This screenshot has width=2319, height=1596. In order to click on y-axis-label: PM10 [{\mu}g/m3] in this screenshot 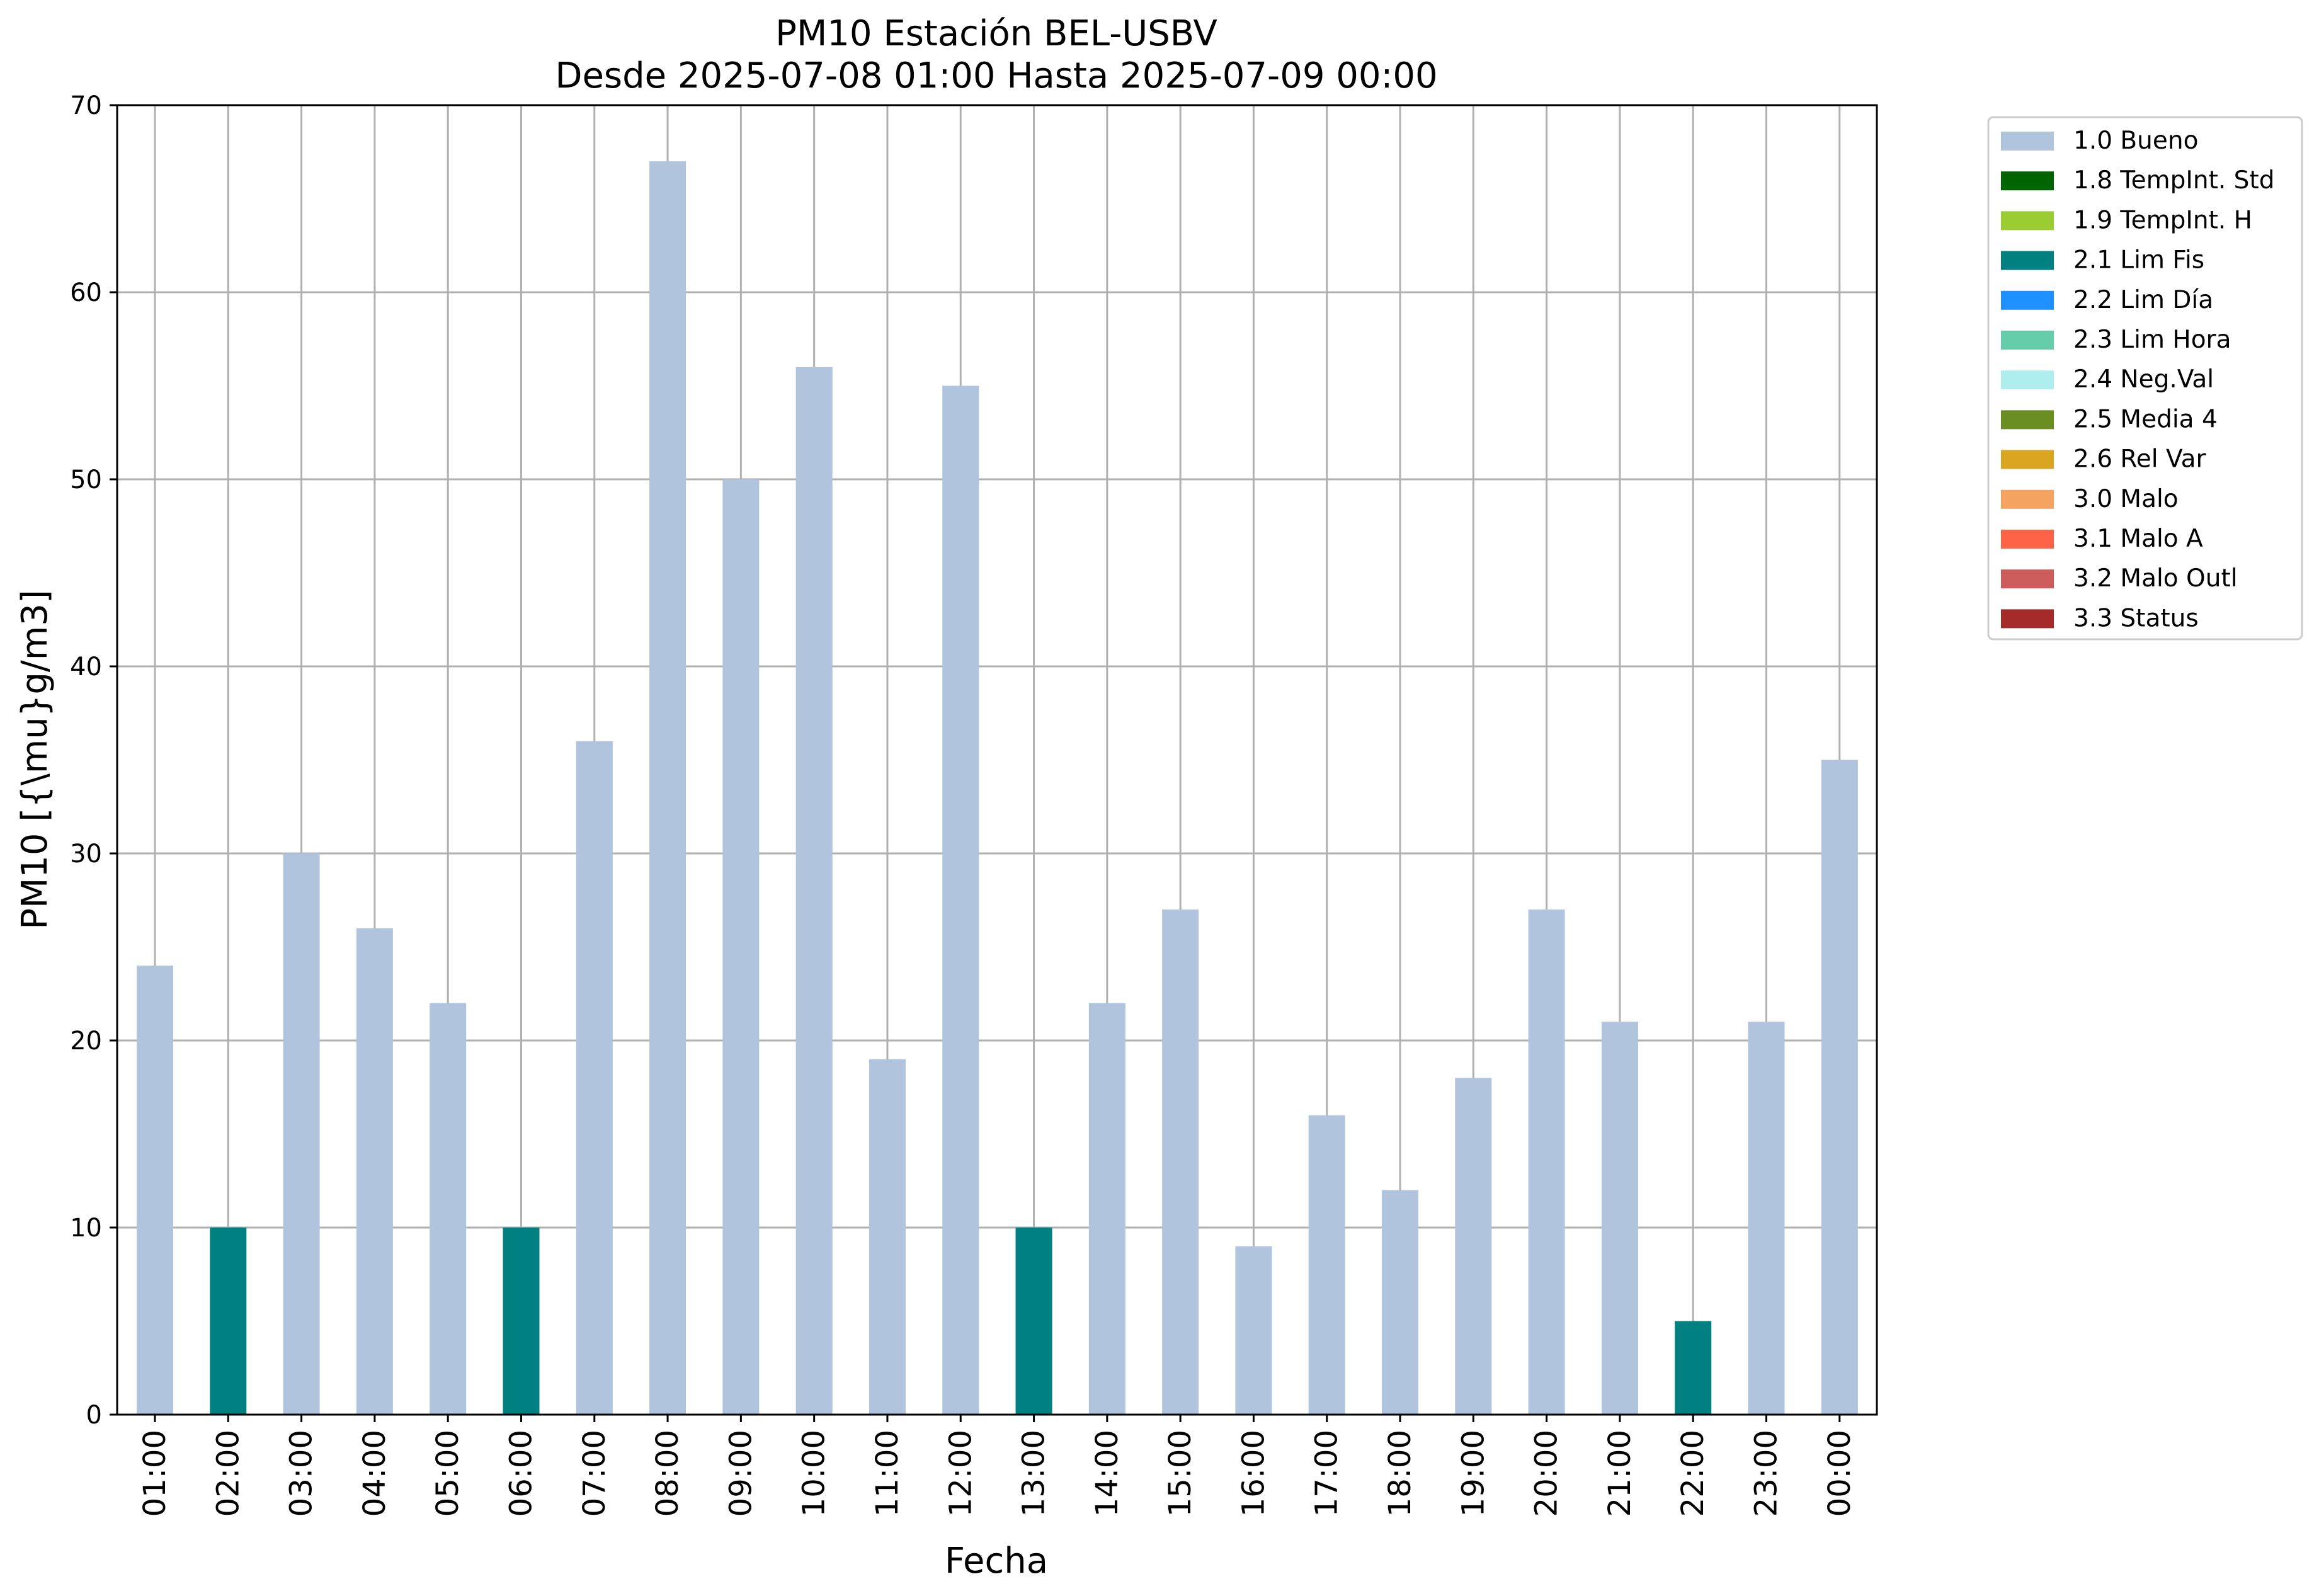, I will do `click(34, 760)`.